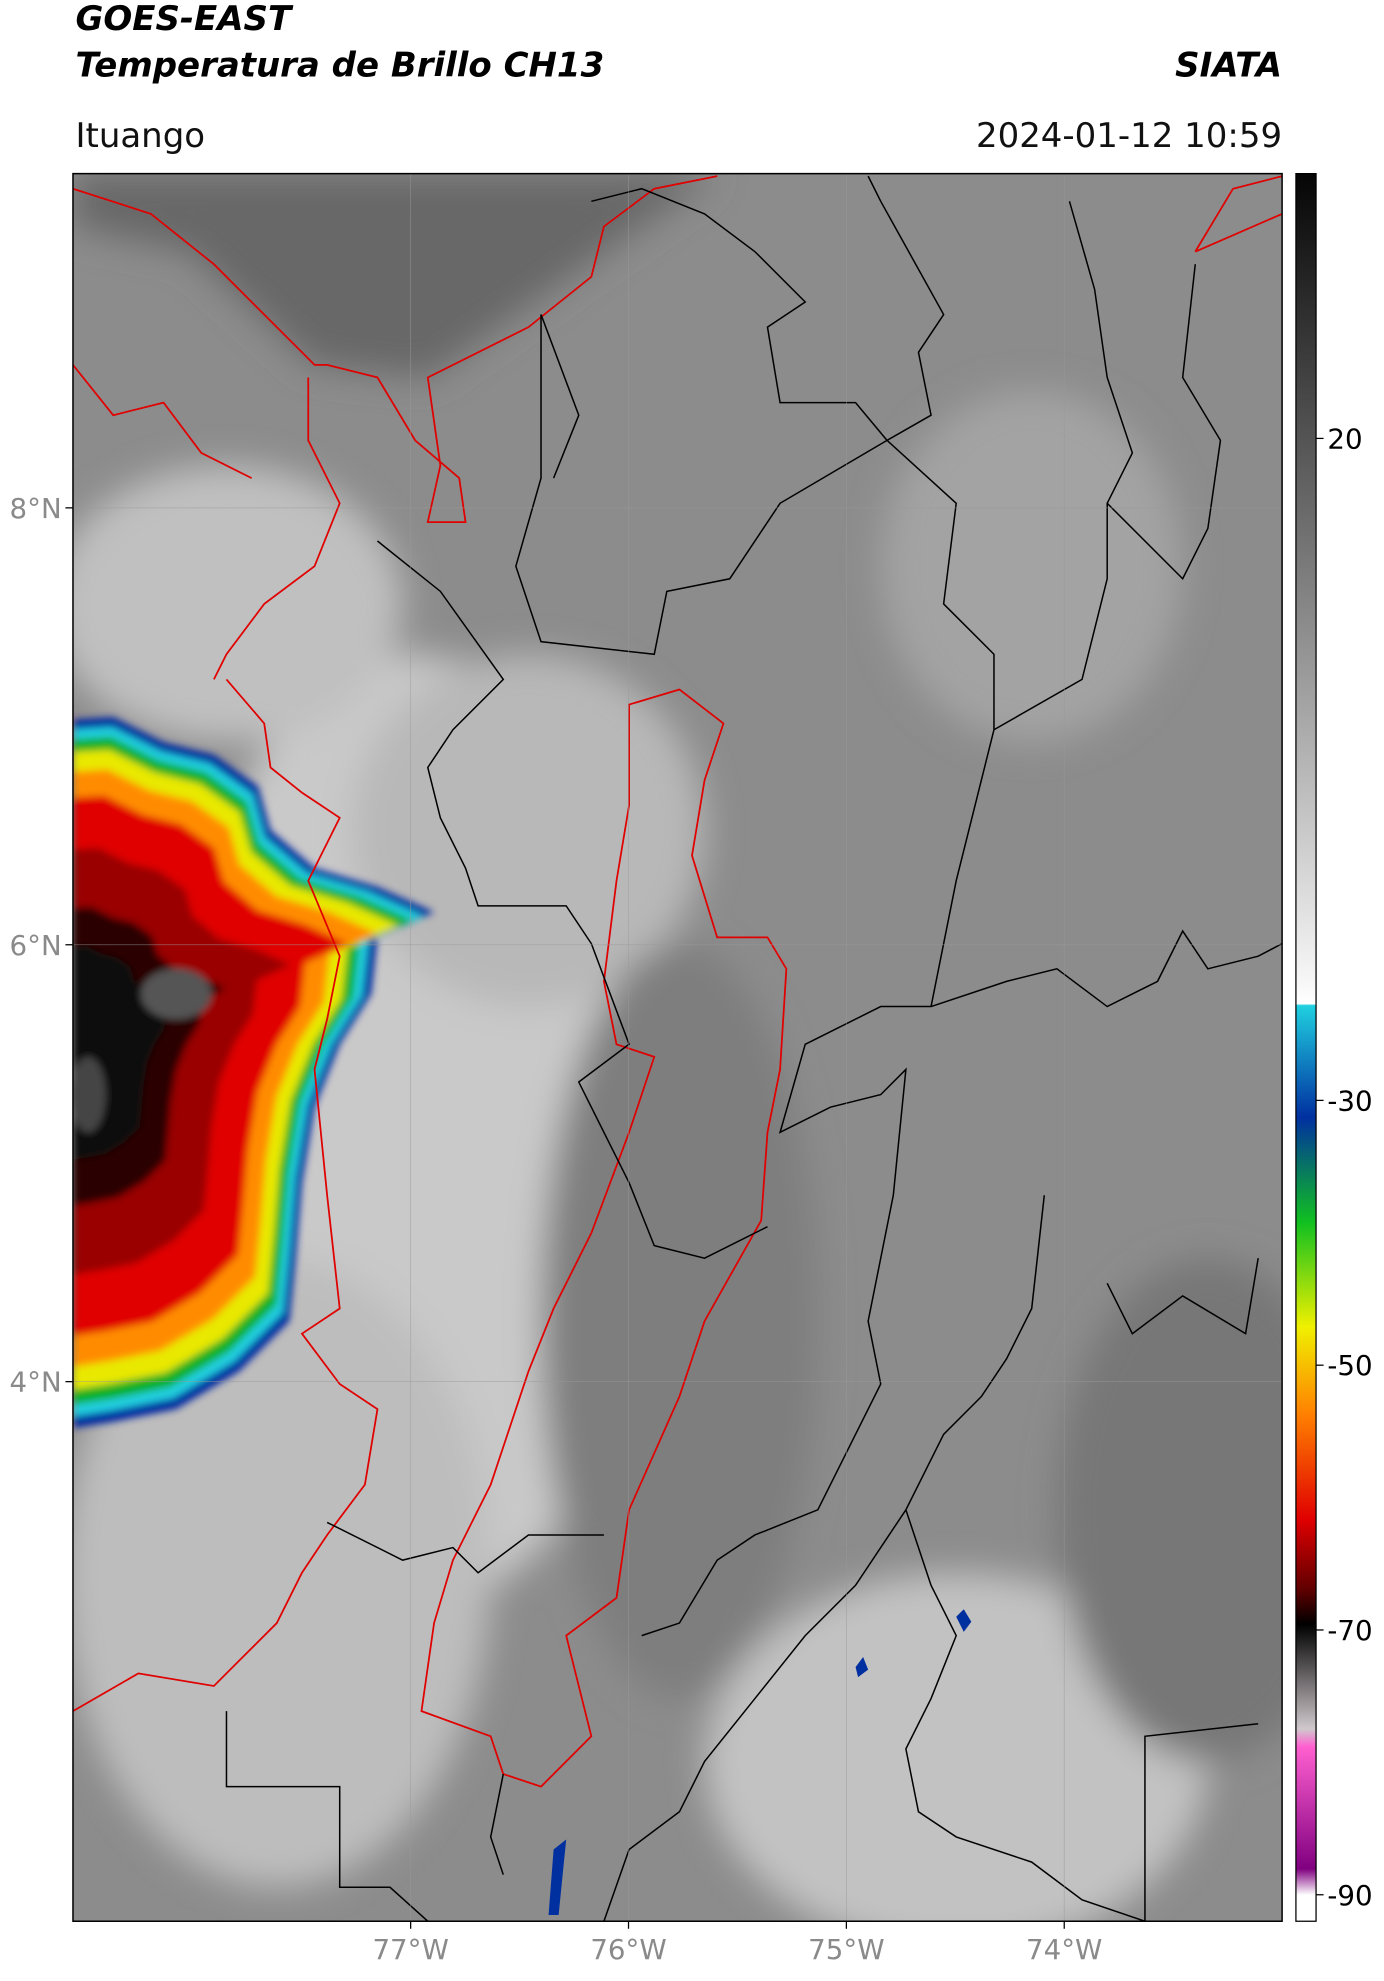 The image size is (1384, 1981). I want to click on datetime: 2024-01-12 10:59, so click(1129, 136).